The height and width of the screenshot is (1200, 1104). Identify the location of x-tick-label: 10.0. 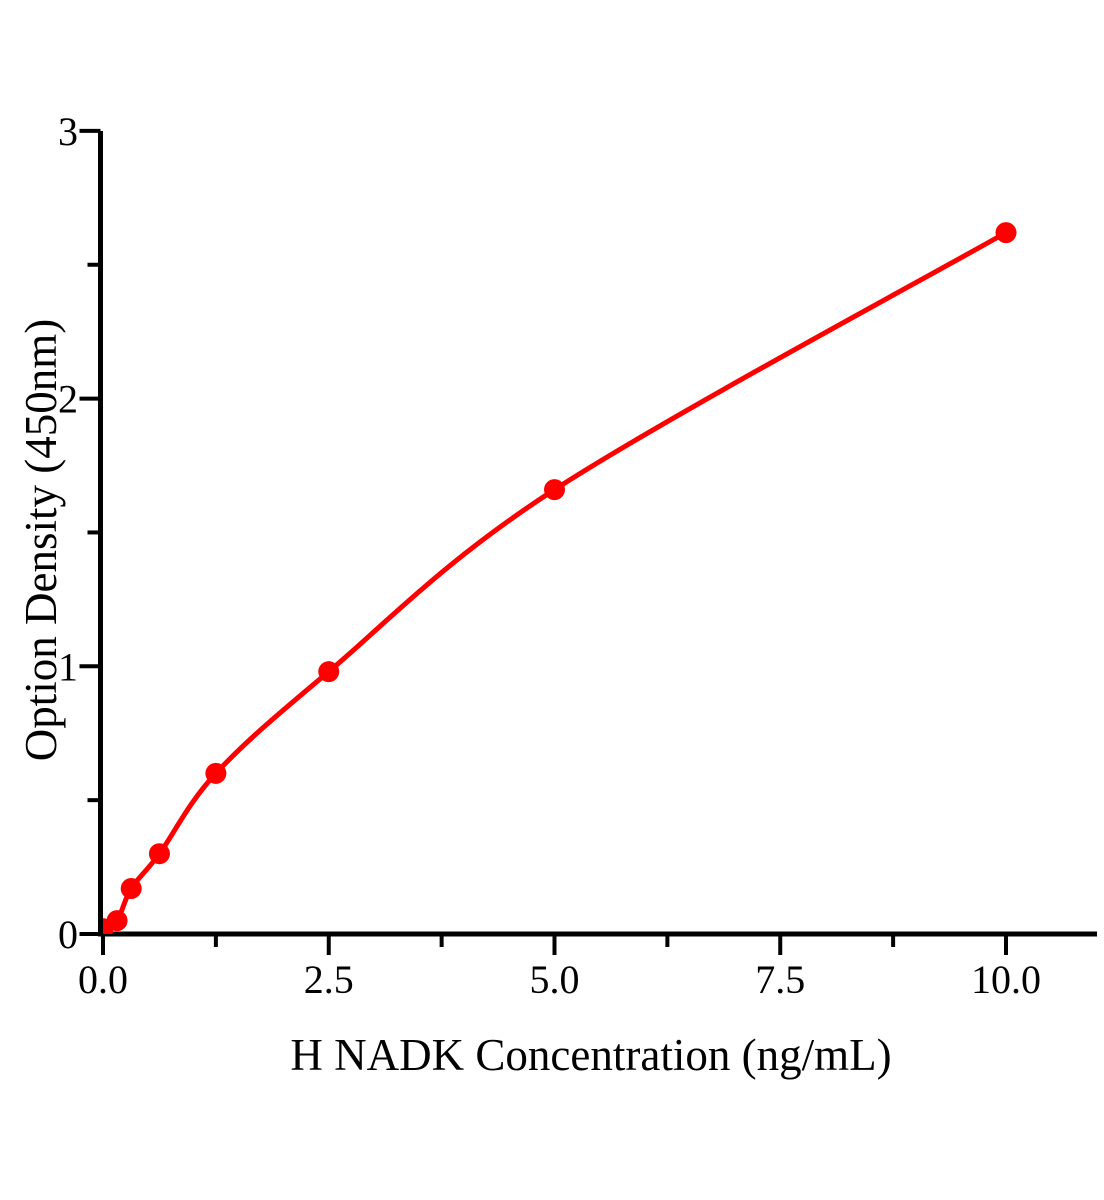
(1006, 979).